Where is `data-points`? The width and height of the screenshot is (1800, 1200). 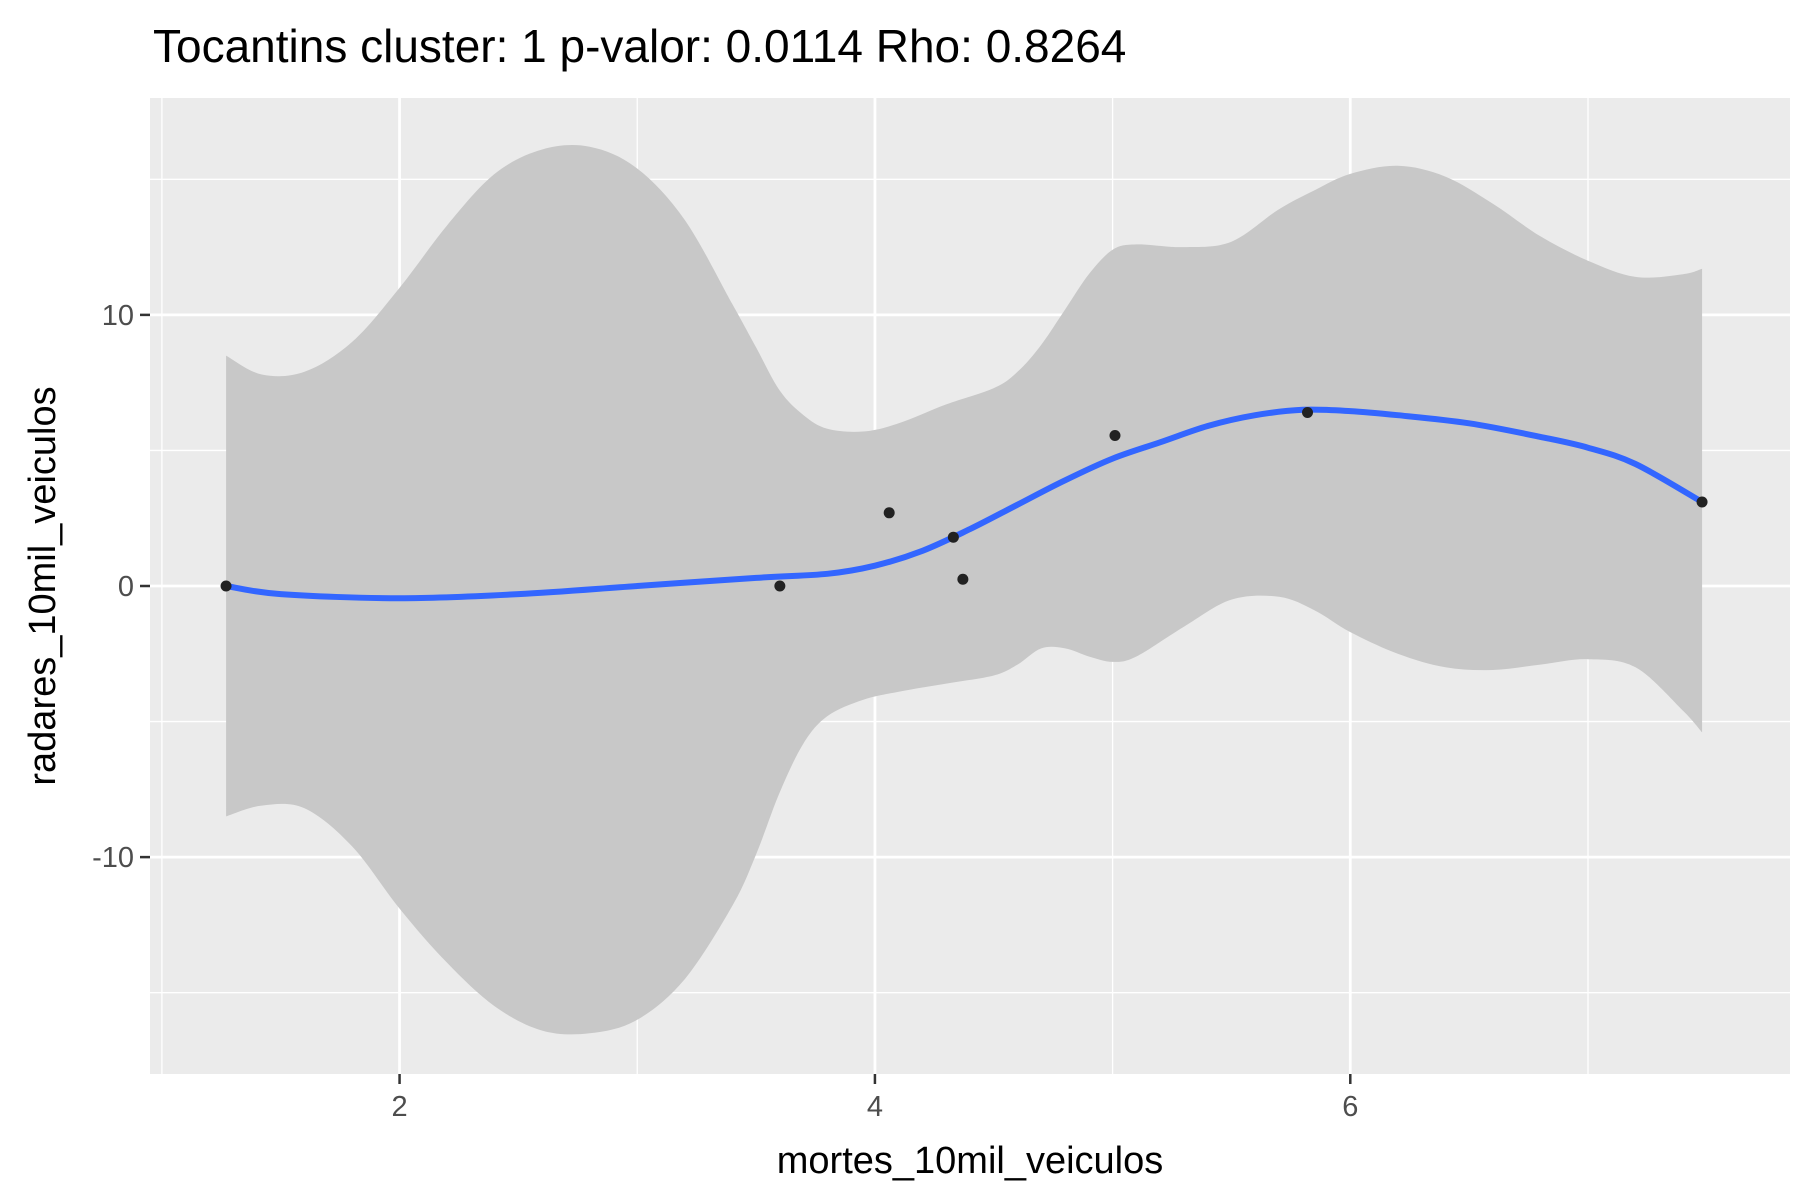 data-points is located at coordinates (964, 499).